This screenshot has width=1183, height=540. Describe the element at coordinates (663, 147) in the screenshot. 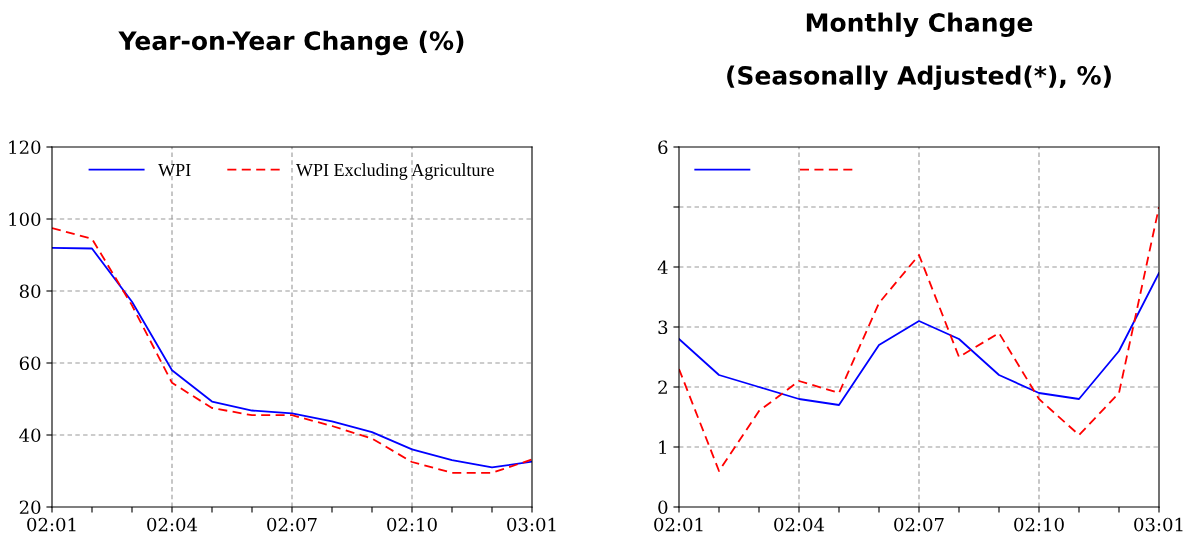

I see `y-tick-label: 6` at that location.